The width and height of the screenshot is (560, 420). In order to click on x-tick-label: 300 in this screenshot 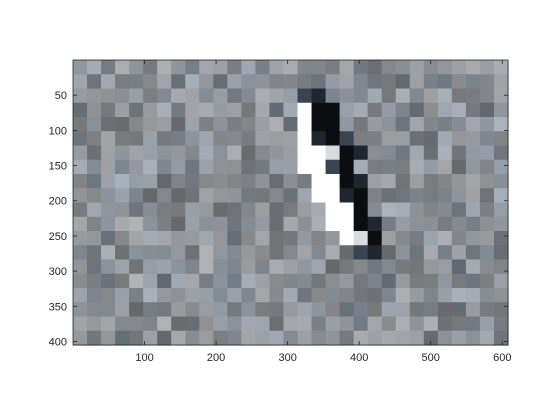, I will do `click(287, 358)`.